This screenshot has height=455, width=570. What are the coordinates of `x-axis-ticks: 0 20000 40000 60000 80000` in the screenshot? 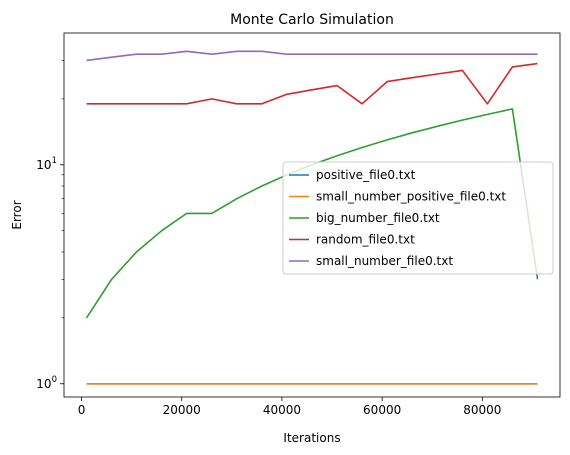 It's located at (289, 407).